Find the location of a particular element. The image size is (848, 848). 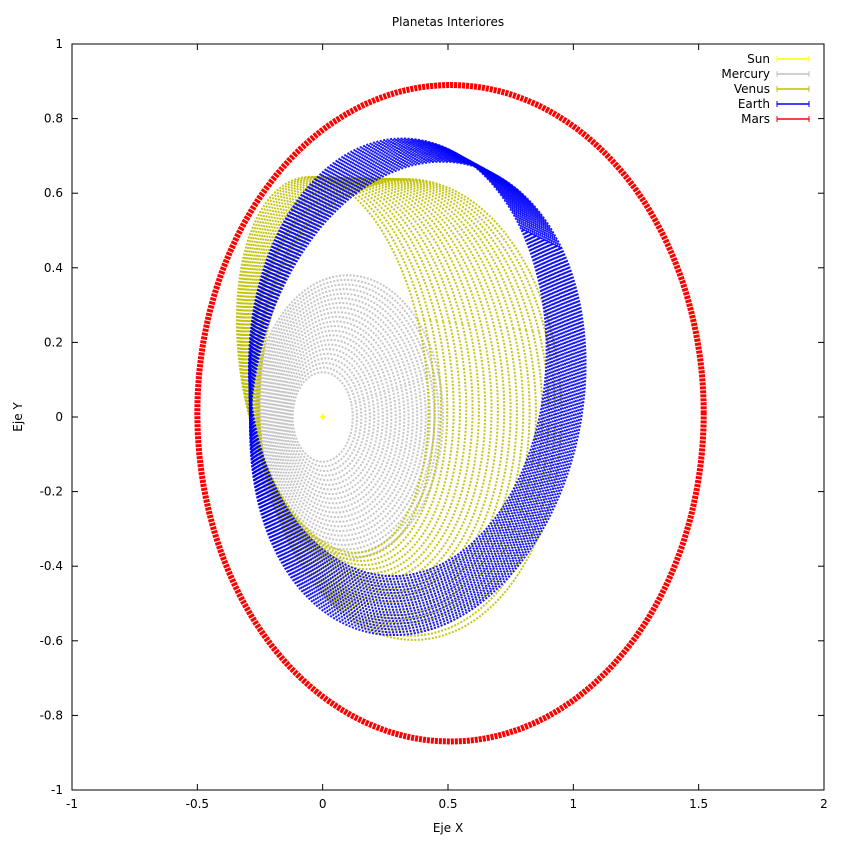

x-axis-label: Eje X is located at coordinates (448, 828).